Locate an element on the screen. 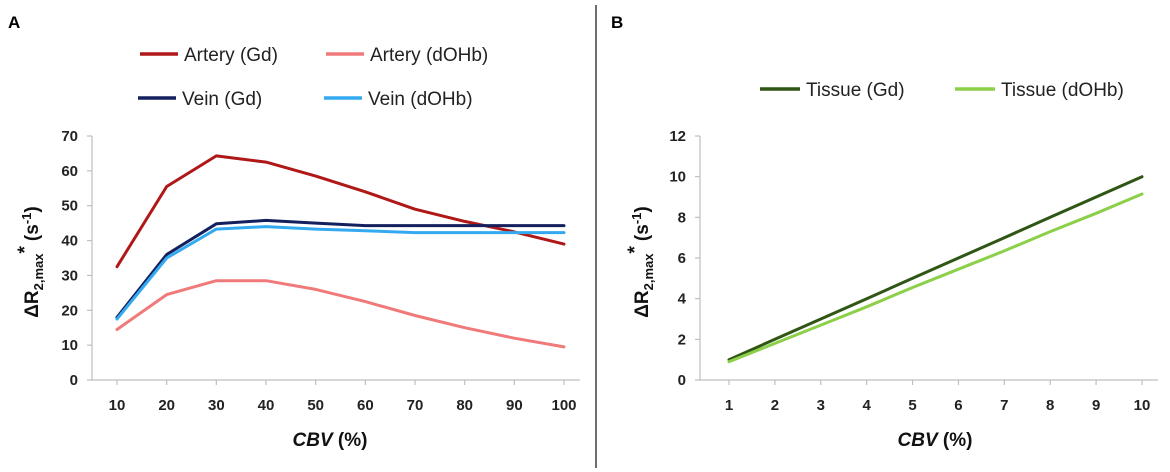 This screenshot has height=472, width=1170. panel-b-x-tick-label: 5 is located at coordinates (912, 405).